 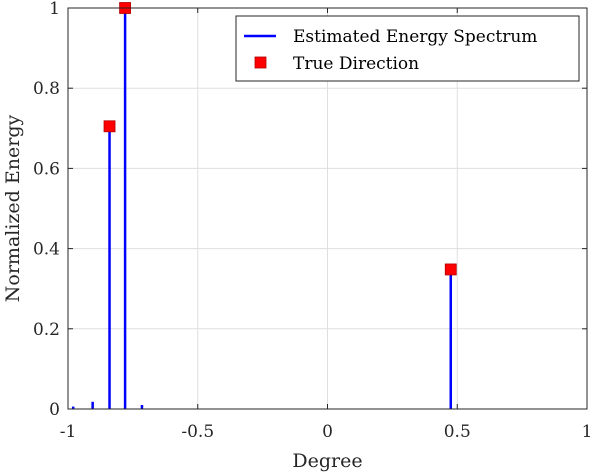 I want to click on legend-box, so click(x=407, y=48).